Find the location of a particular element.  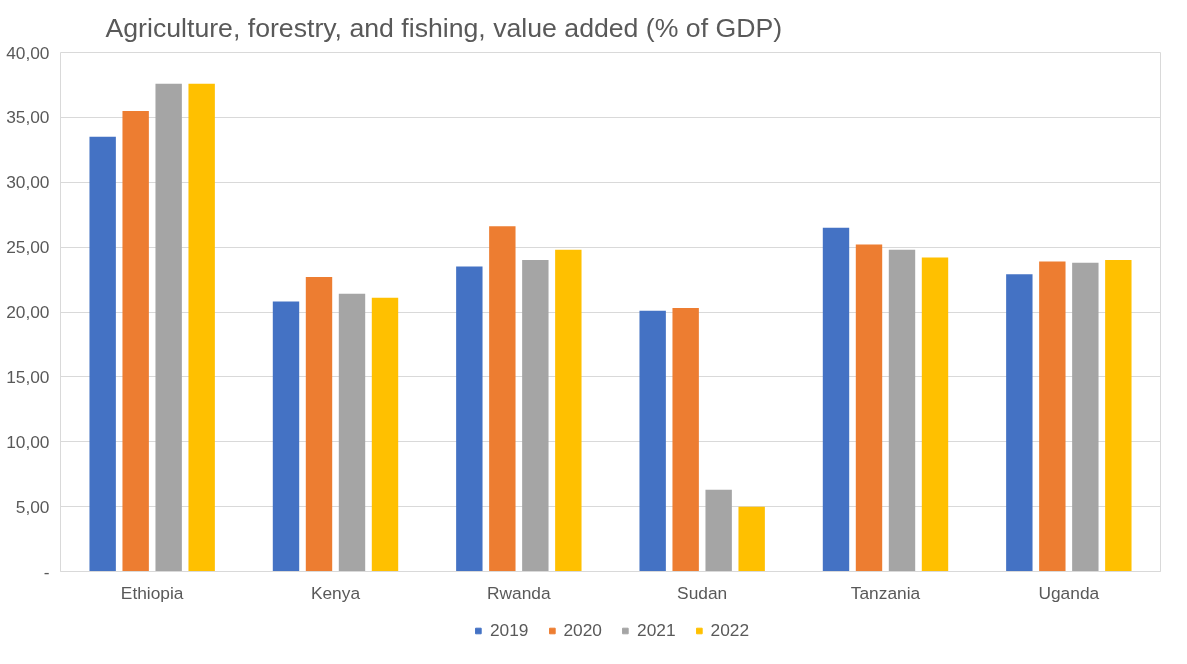

x-tick-label: Sudan is located at coordinates (702, 592).